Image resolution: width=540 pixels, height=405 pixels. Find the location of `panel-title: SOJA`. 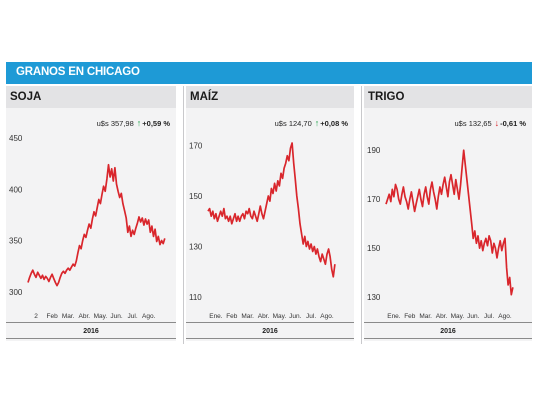

panel-title: SOJA is located at coordinates (26, 97).